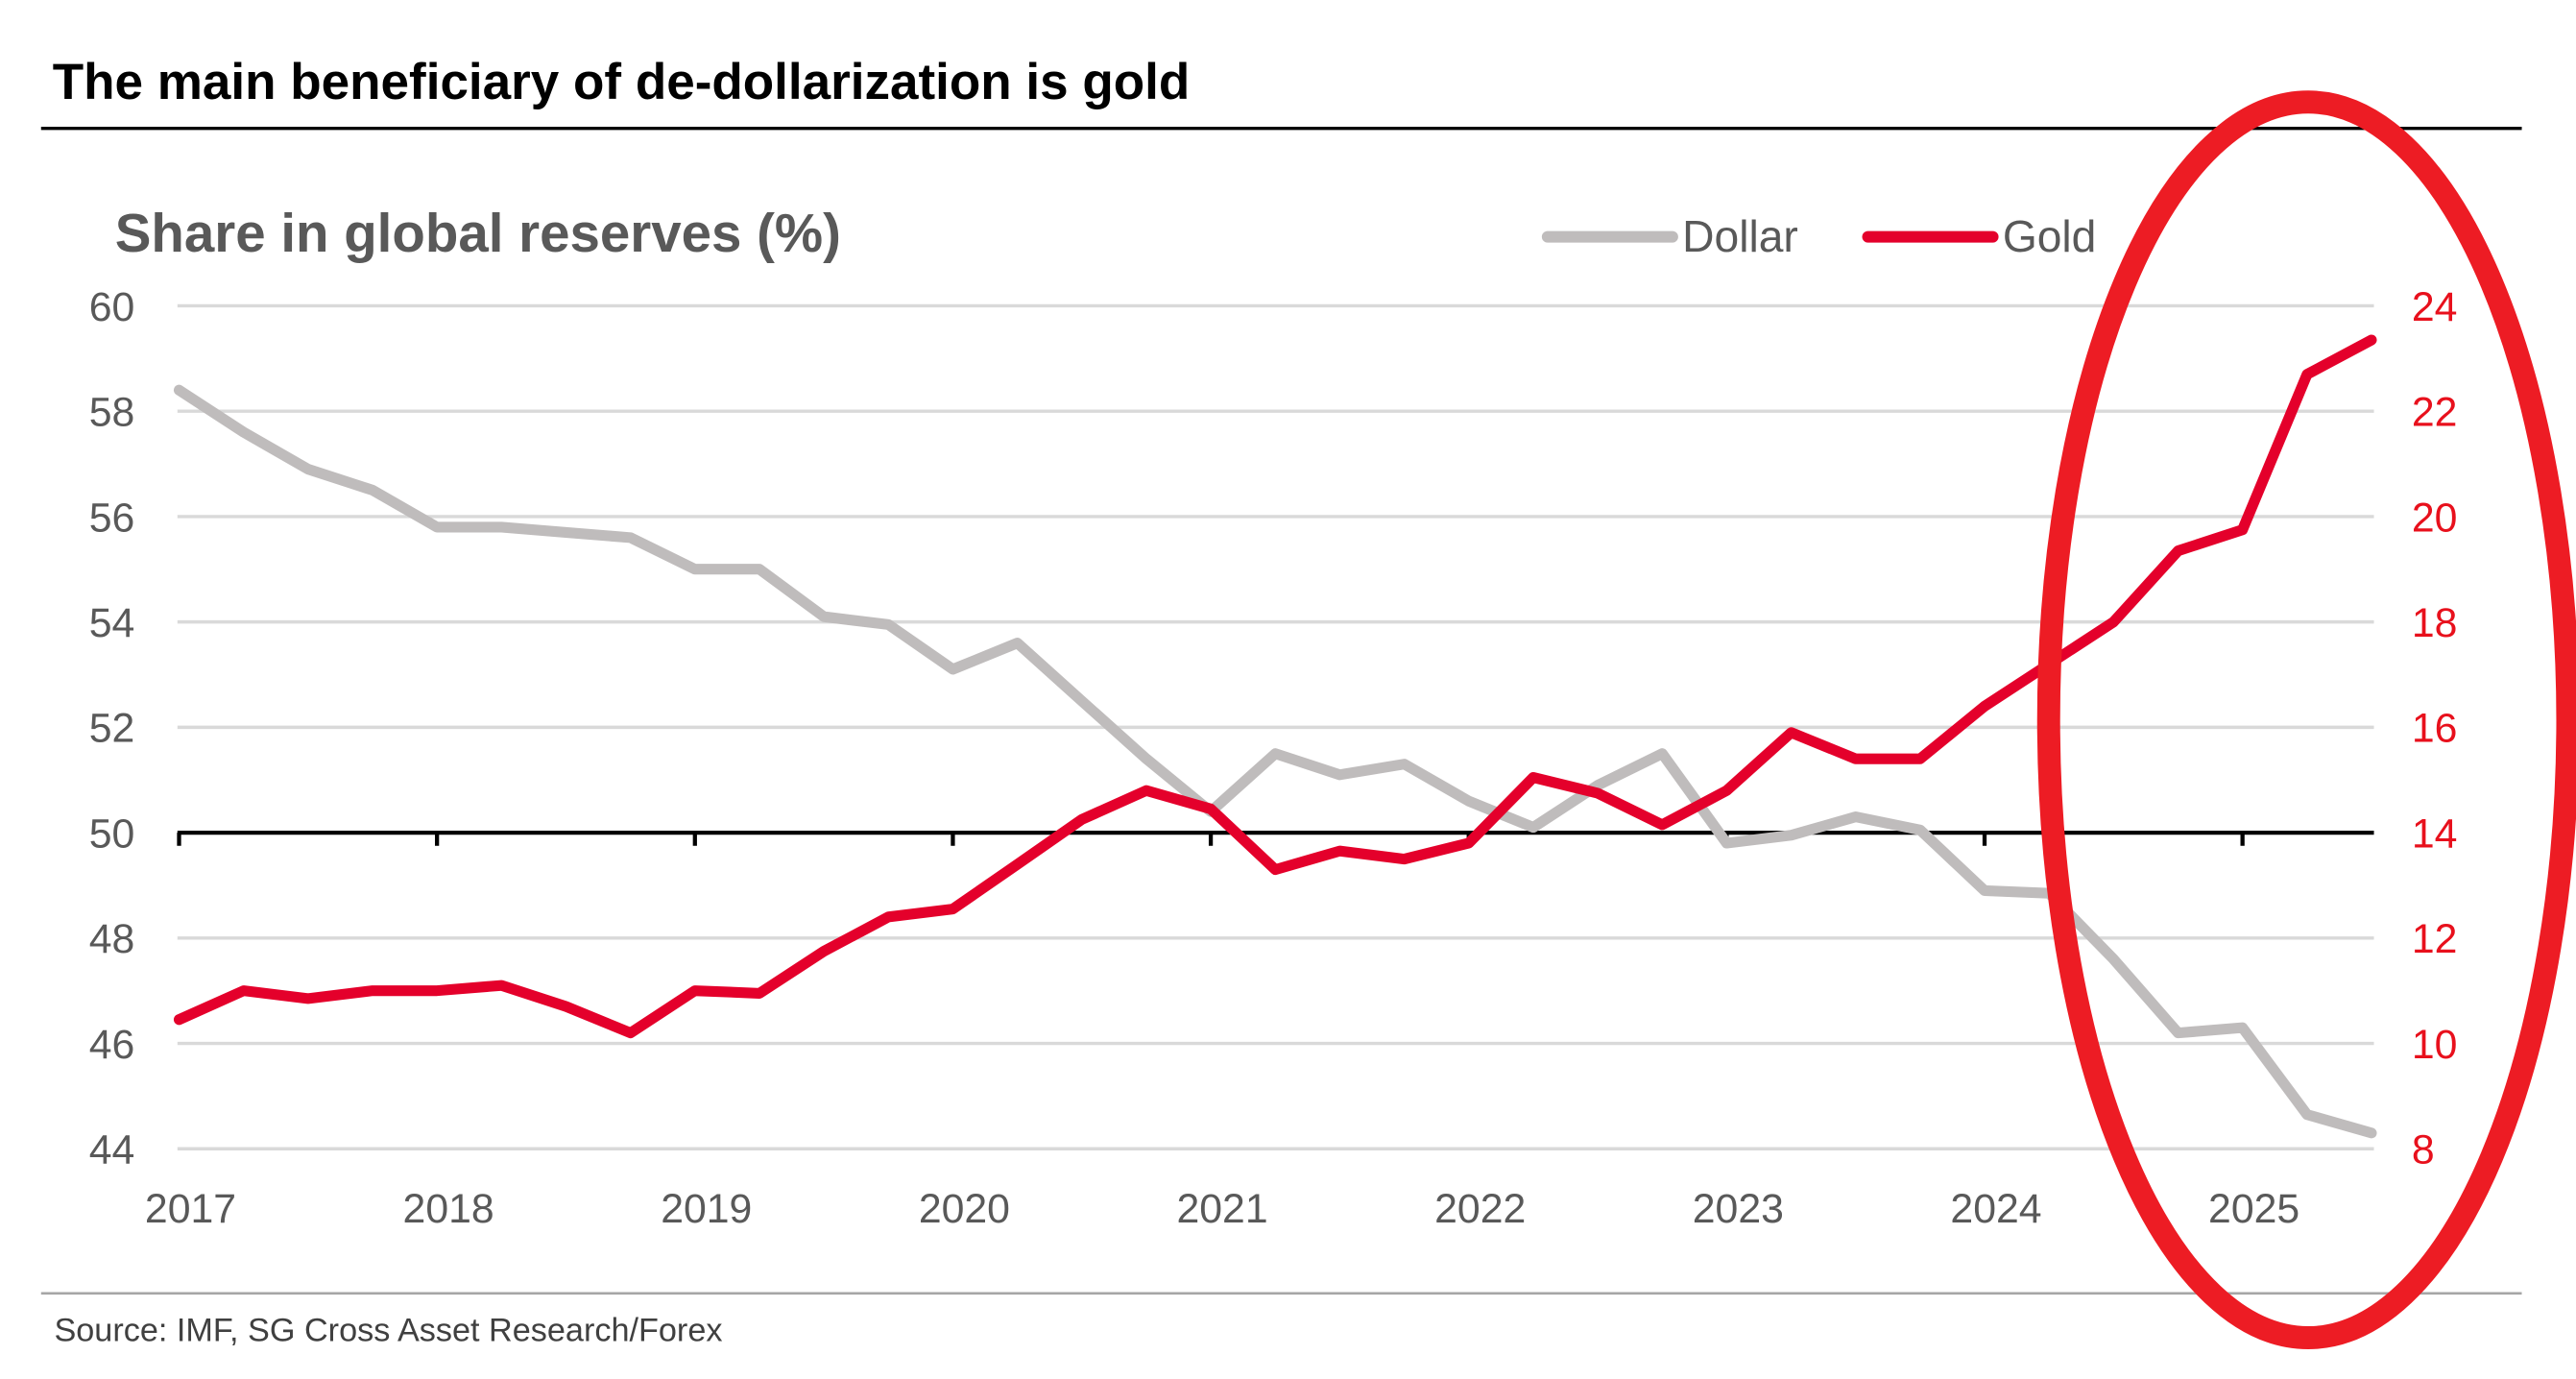  What do you see at coordinates (112, 307) in the screenshot?
I see `y-left-tick-label: 60` at bounding box center [112, 307].